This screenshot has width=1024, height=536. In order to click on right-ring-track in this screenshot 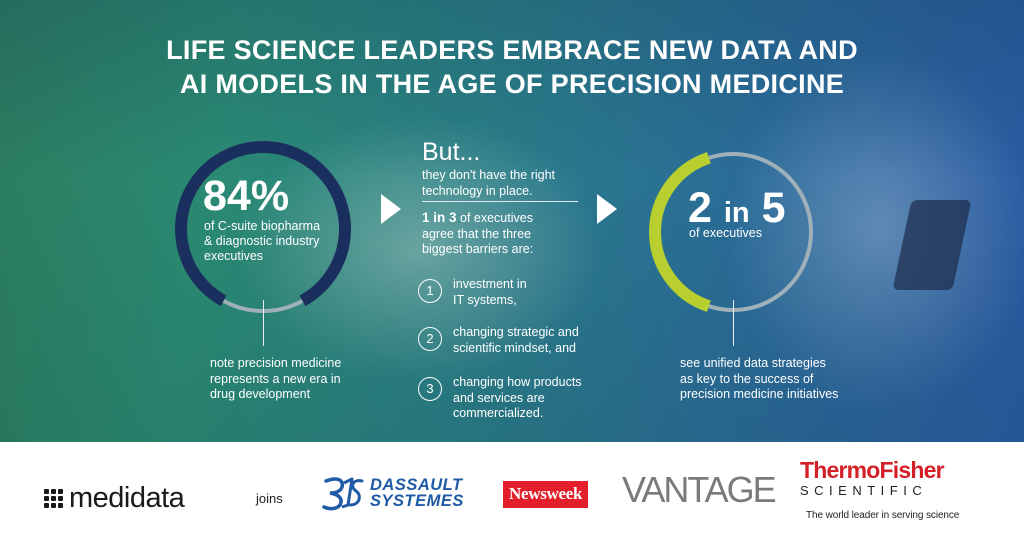, I will do `click(761, 232)`.